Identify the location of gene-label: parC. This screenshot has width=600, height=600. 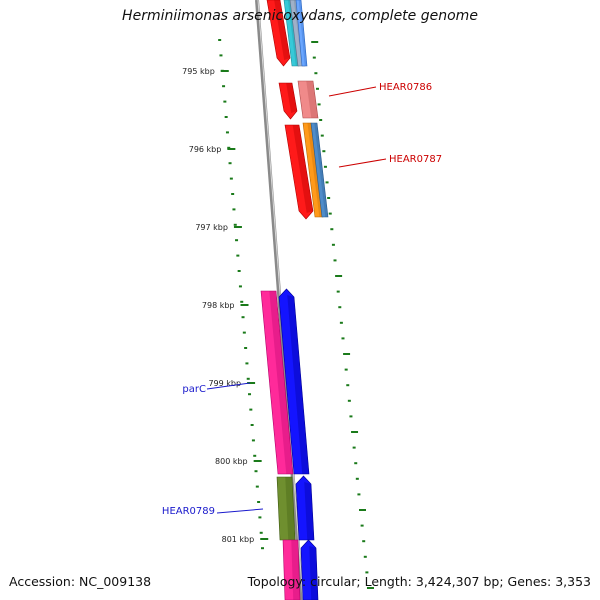
(194, 389).